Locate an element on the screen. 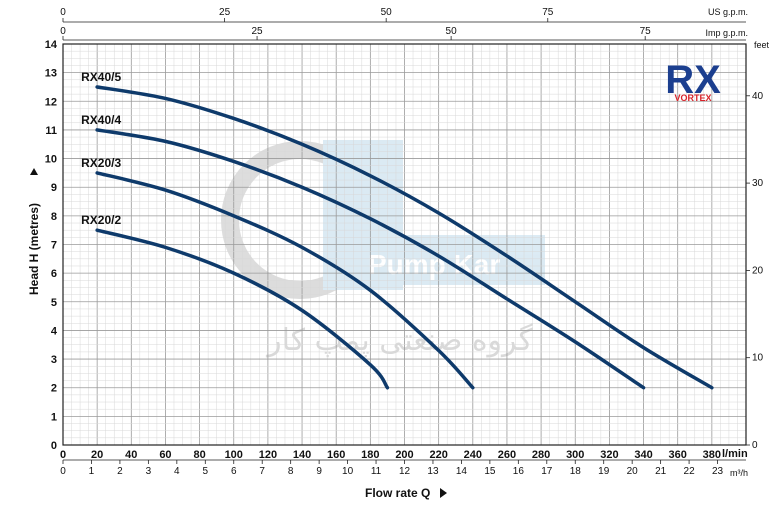  y-tick-label: 14 is located at coordinates (51, 45).